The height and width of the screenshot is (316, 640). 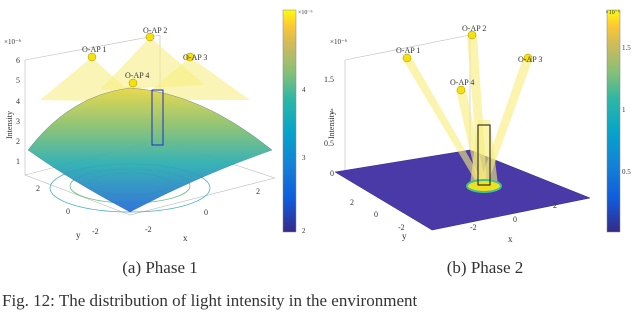 I want to click on colorbar-tick-label: 4, so click(x=304, y=90).